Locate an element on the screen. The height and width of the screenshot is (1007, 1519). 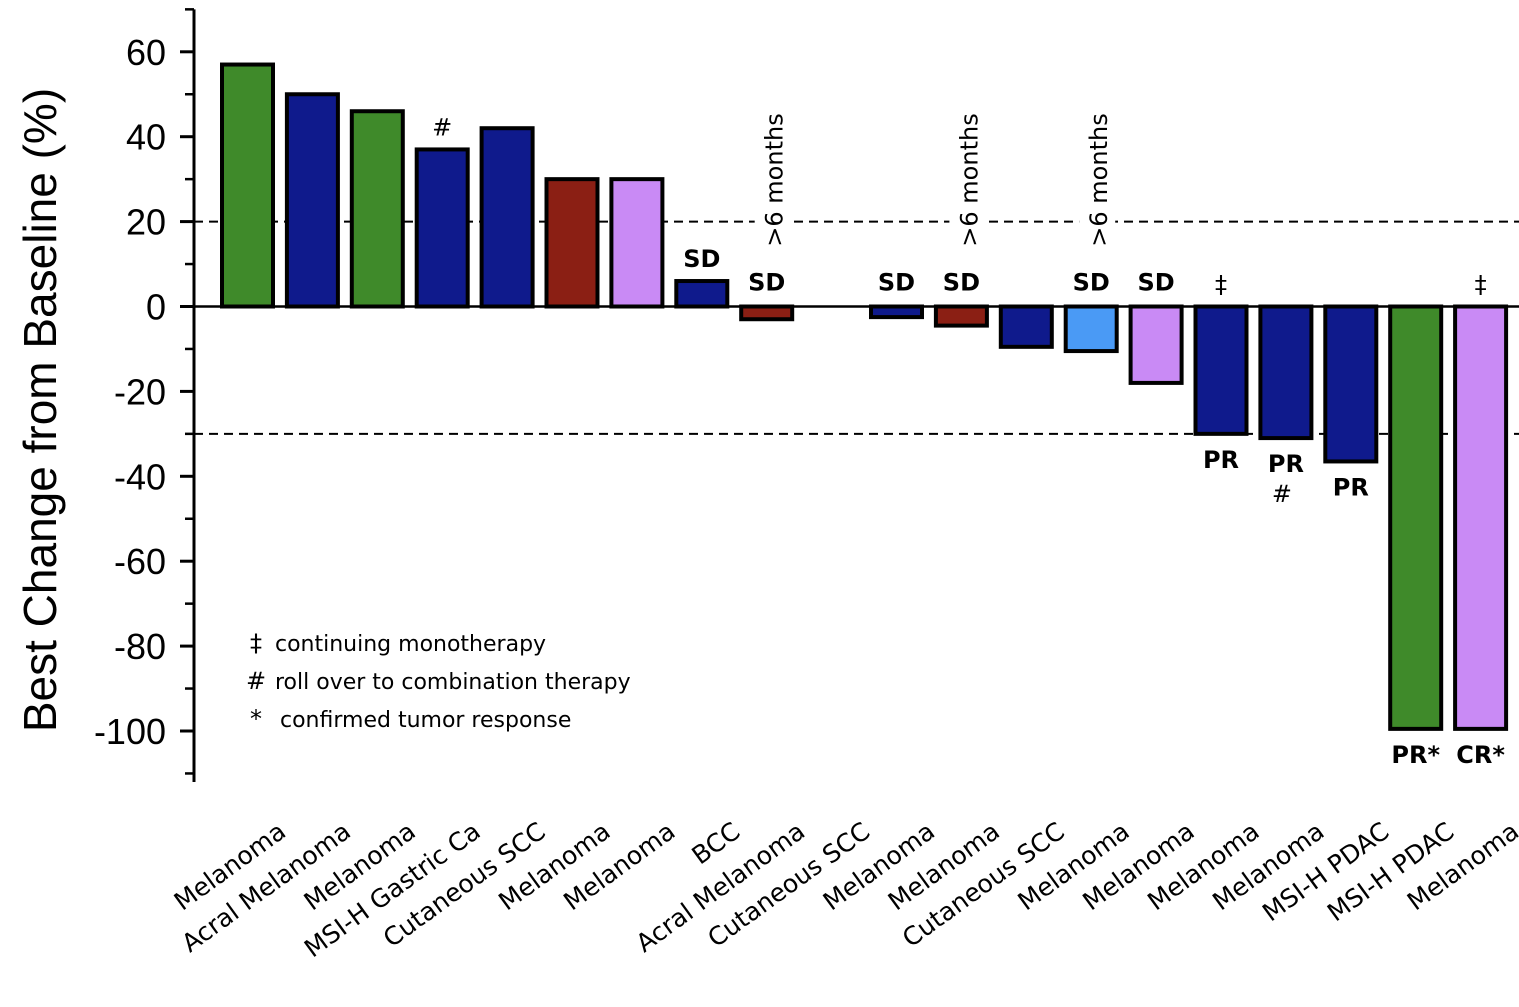
legend-symbol: * is located at coordinates (256, 719).